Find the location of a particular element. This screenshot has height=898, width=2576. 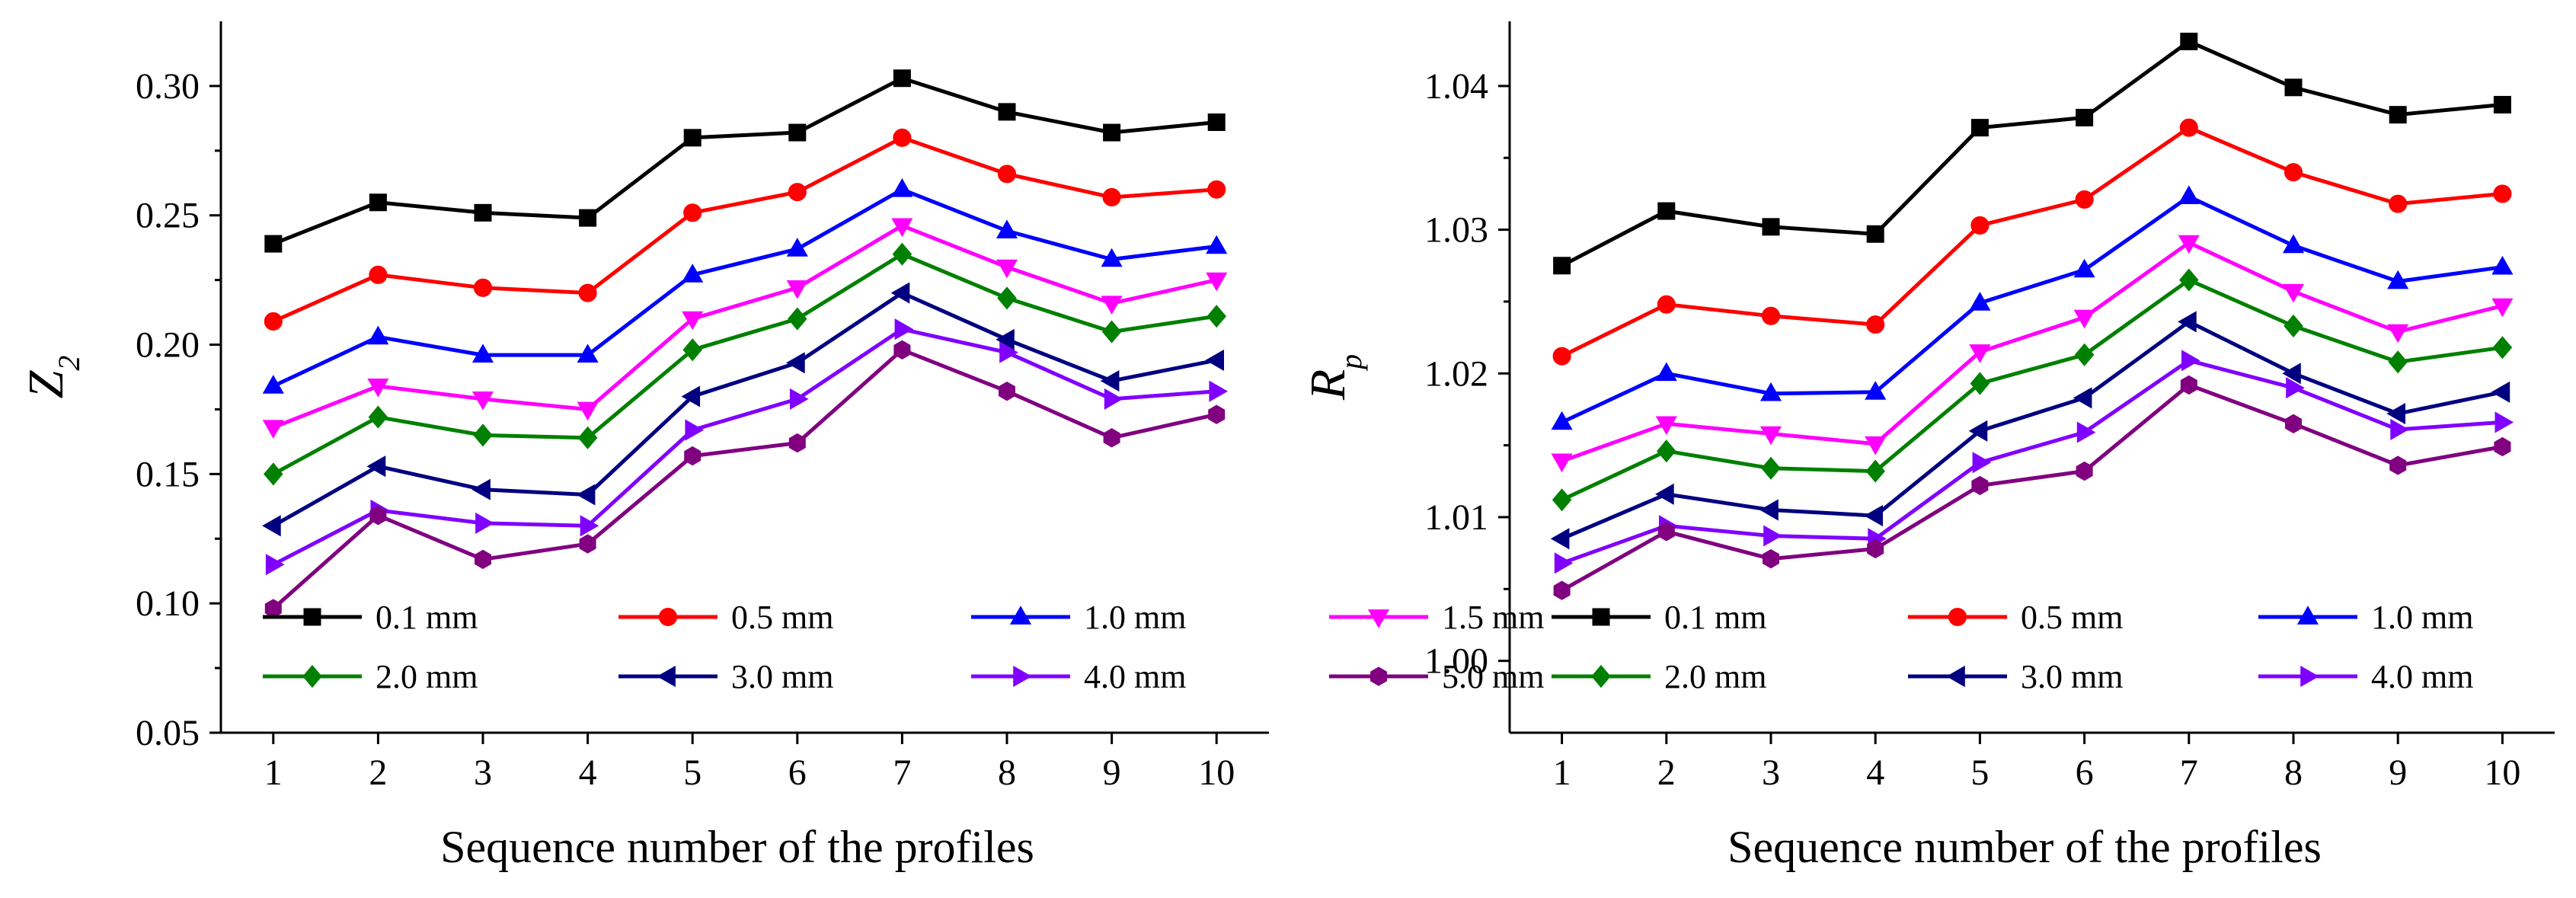

y-axis-title-main: R is located at coordinates (1328, 385).